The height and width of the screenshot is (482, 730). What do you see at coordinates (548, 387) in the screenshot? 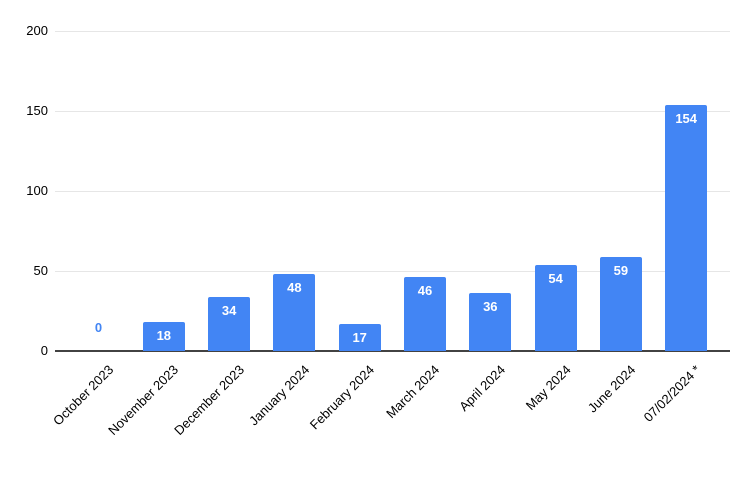
I see `x-axis-tick-label: May 2024` at bounding box center [548, 387].